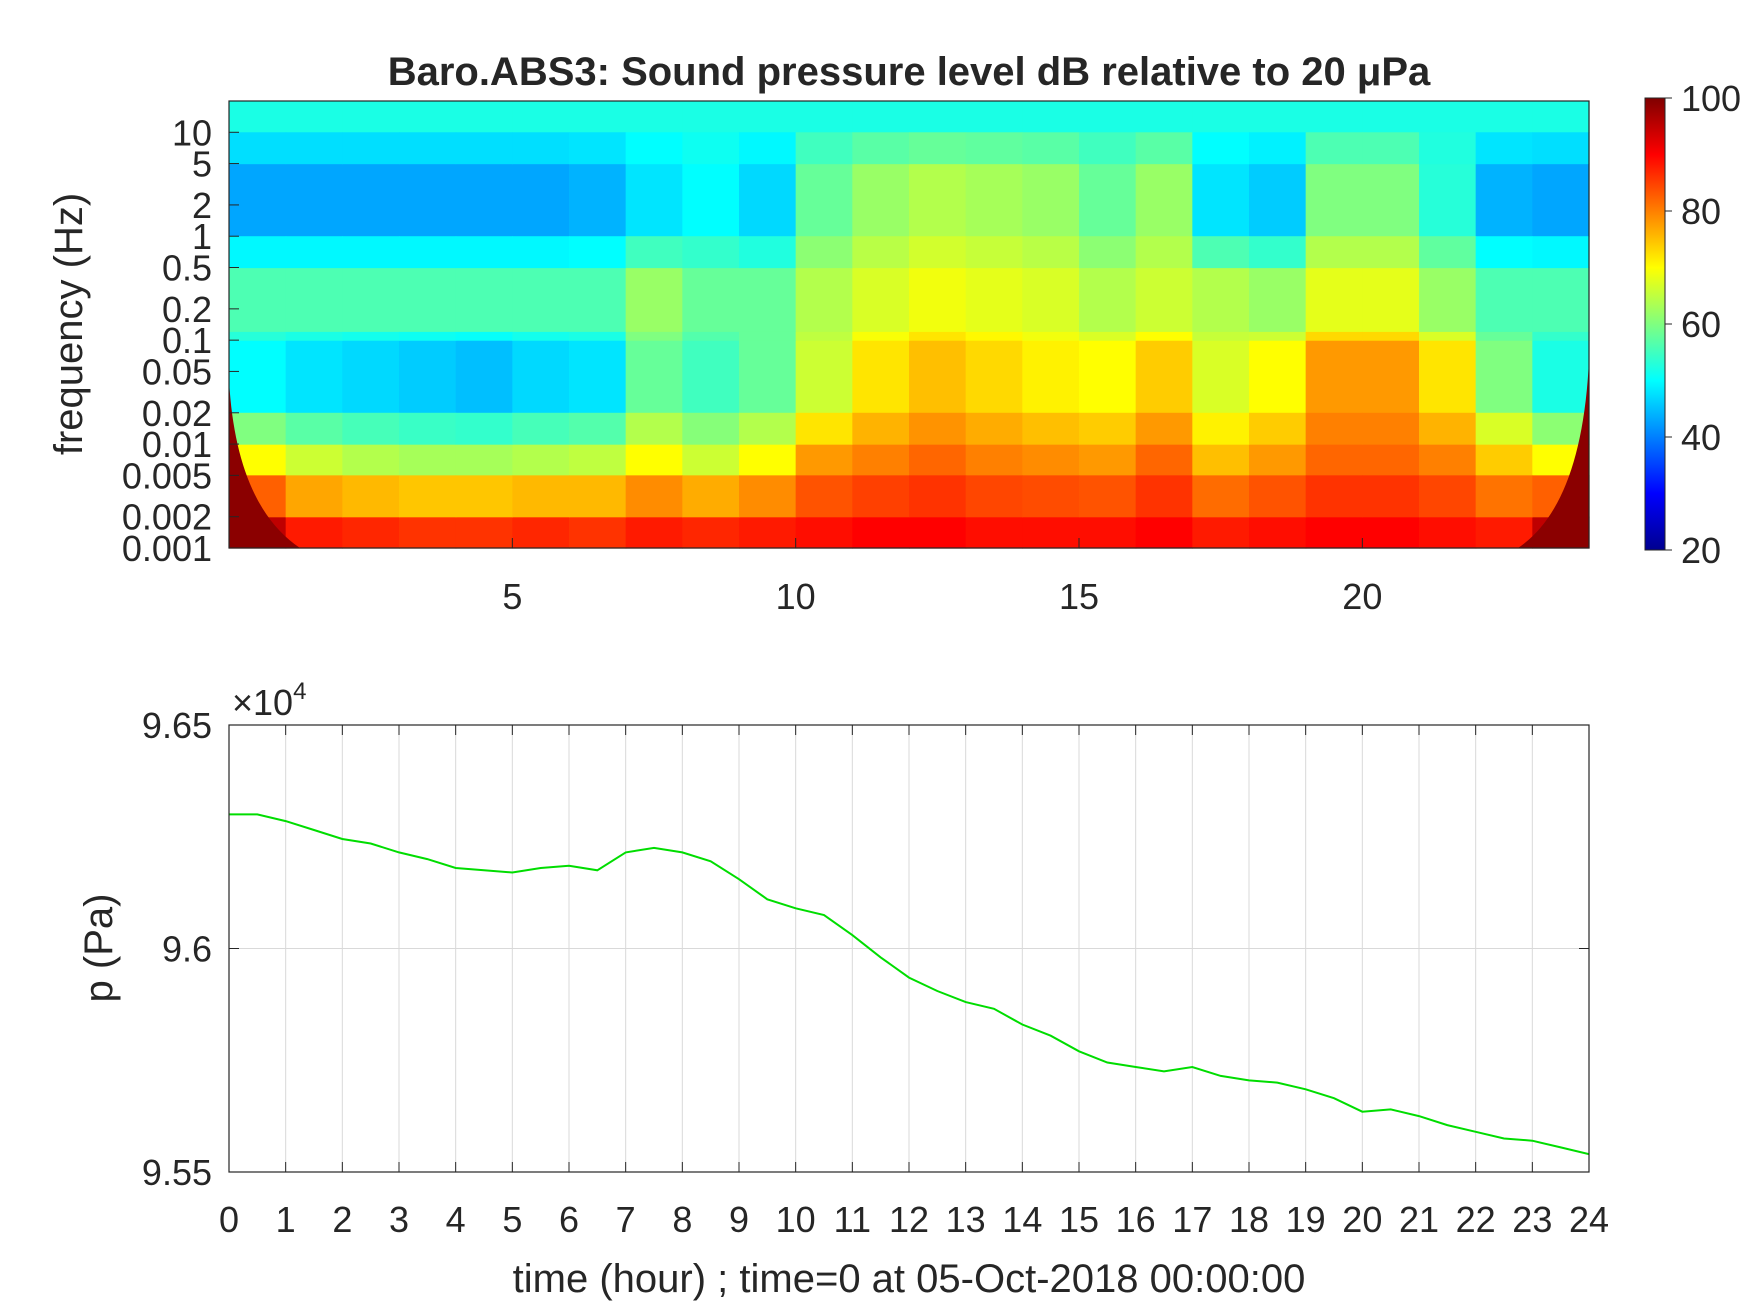 Image resolution: width=1750 pixels, height=1313 pixels. Describe the element at coordinates (1701, 550) in the screenshot. I see `colorbar-tick-label: 20` at that location.